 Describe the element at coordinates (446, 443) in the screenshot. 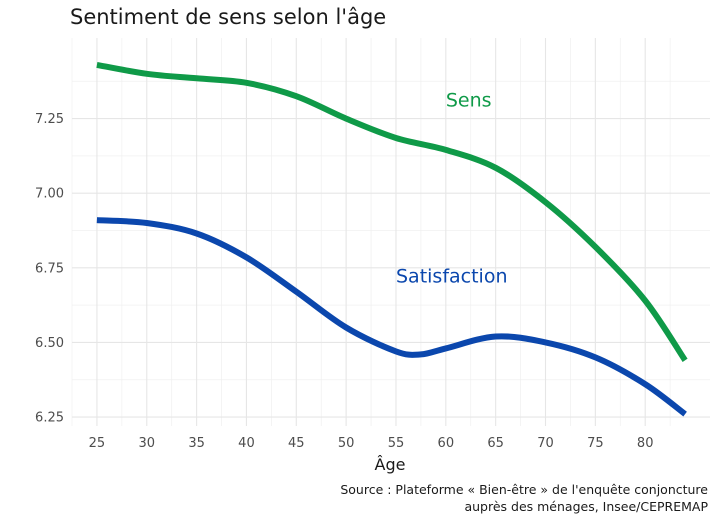

I see `x-tick-label: 60` at that location.